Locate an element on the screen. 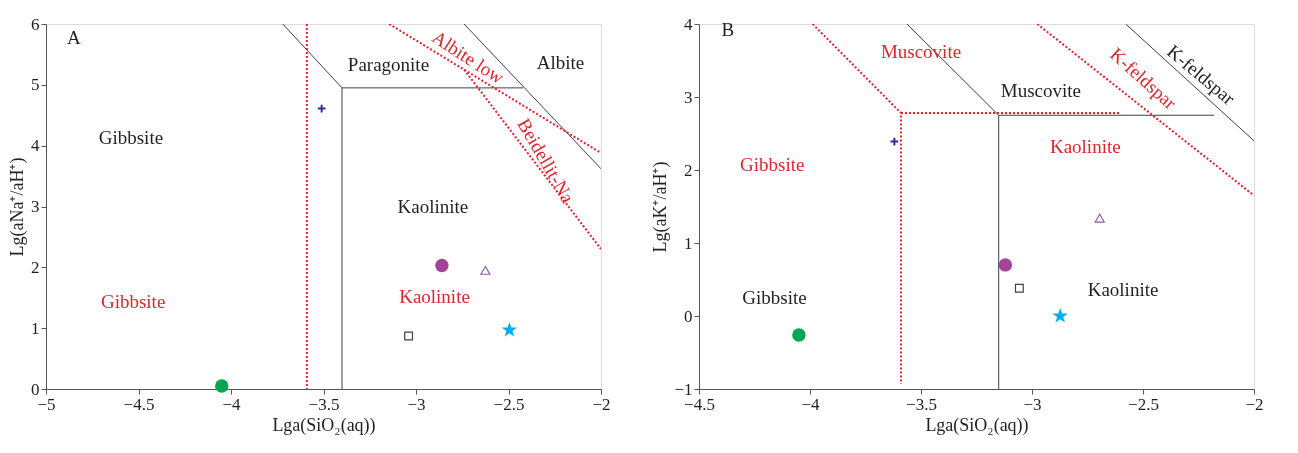  annotation: A is located at coordinates (73, 37).